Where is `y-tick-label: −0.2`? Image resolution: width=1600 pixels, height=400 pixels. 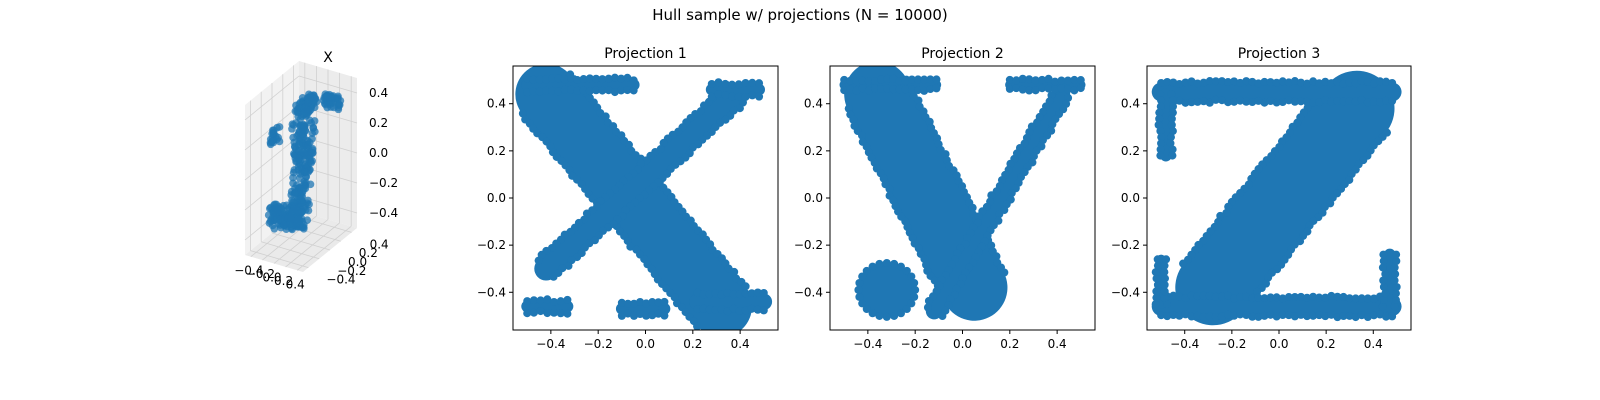
y-tick-label: −0.2 is located at coordinates (808, 245).